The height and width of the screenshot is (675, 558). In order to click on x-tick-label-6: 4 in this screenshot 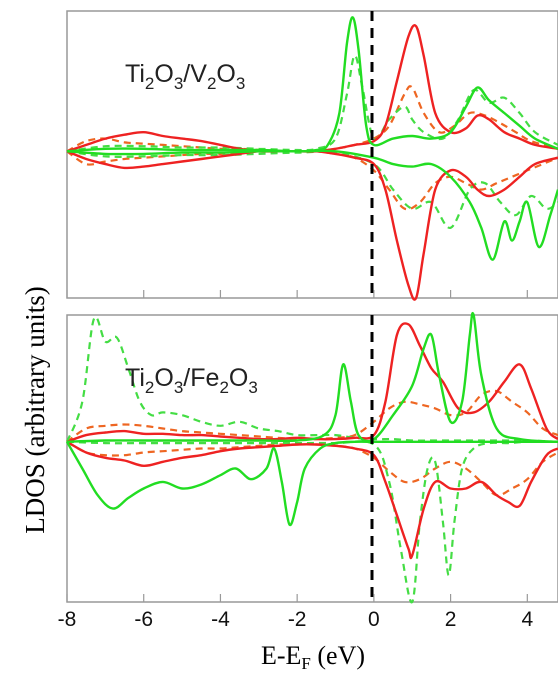, I will do `click(527, 619)`.